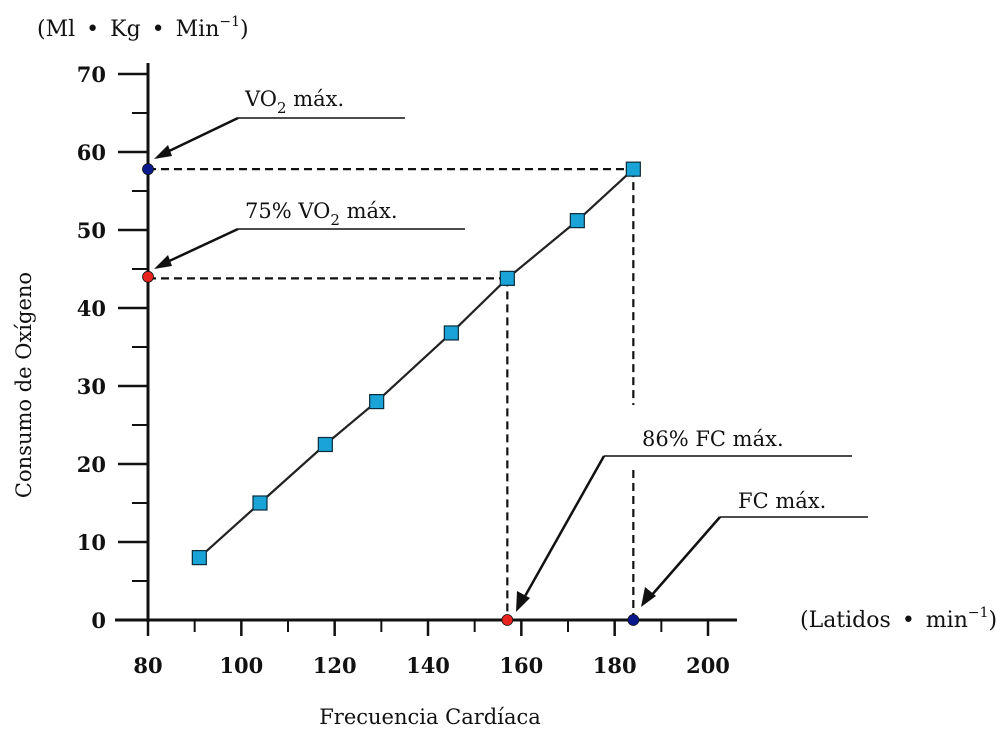 The width and height of the screenshot is (1003, 738). I want to click on svg-text: 86% FC máx., so click(713, 439).